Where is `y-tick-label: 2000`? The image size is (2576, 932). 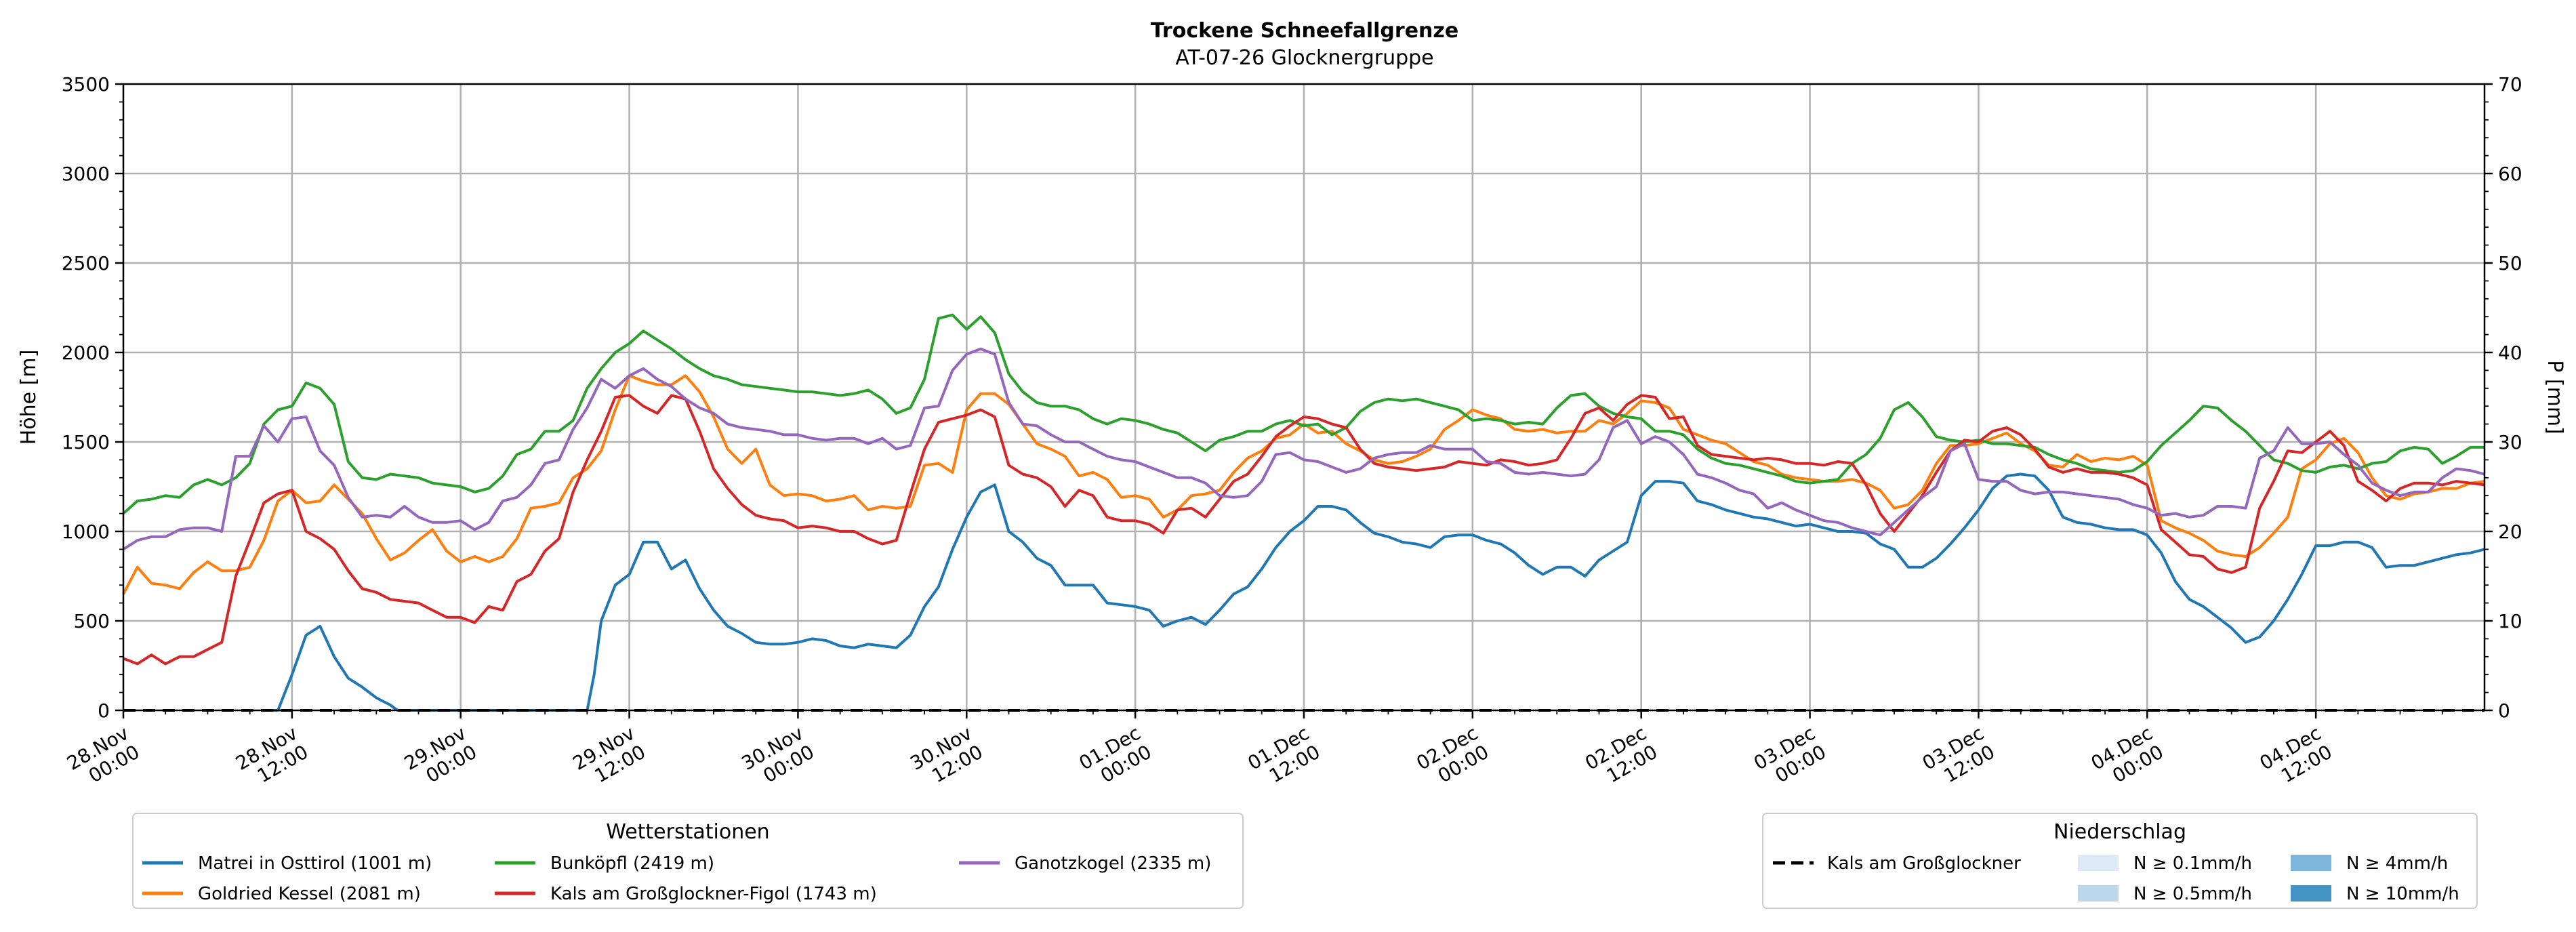 y-tick-label: 2000 is located at coordinates (86, 353).